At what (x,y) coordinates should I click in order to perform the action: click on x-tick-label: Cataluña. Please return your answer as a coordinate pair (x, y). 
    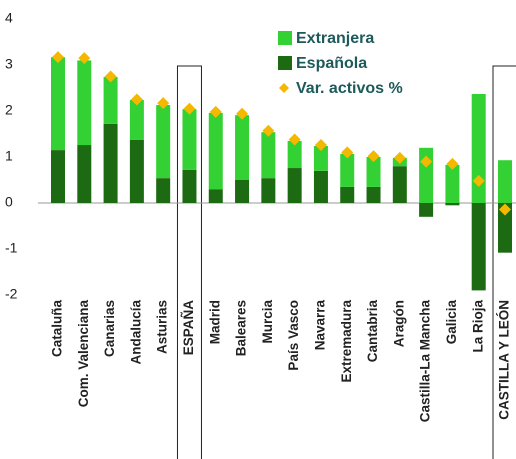
    Looking at the image, I should click on (57, 329).